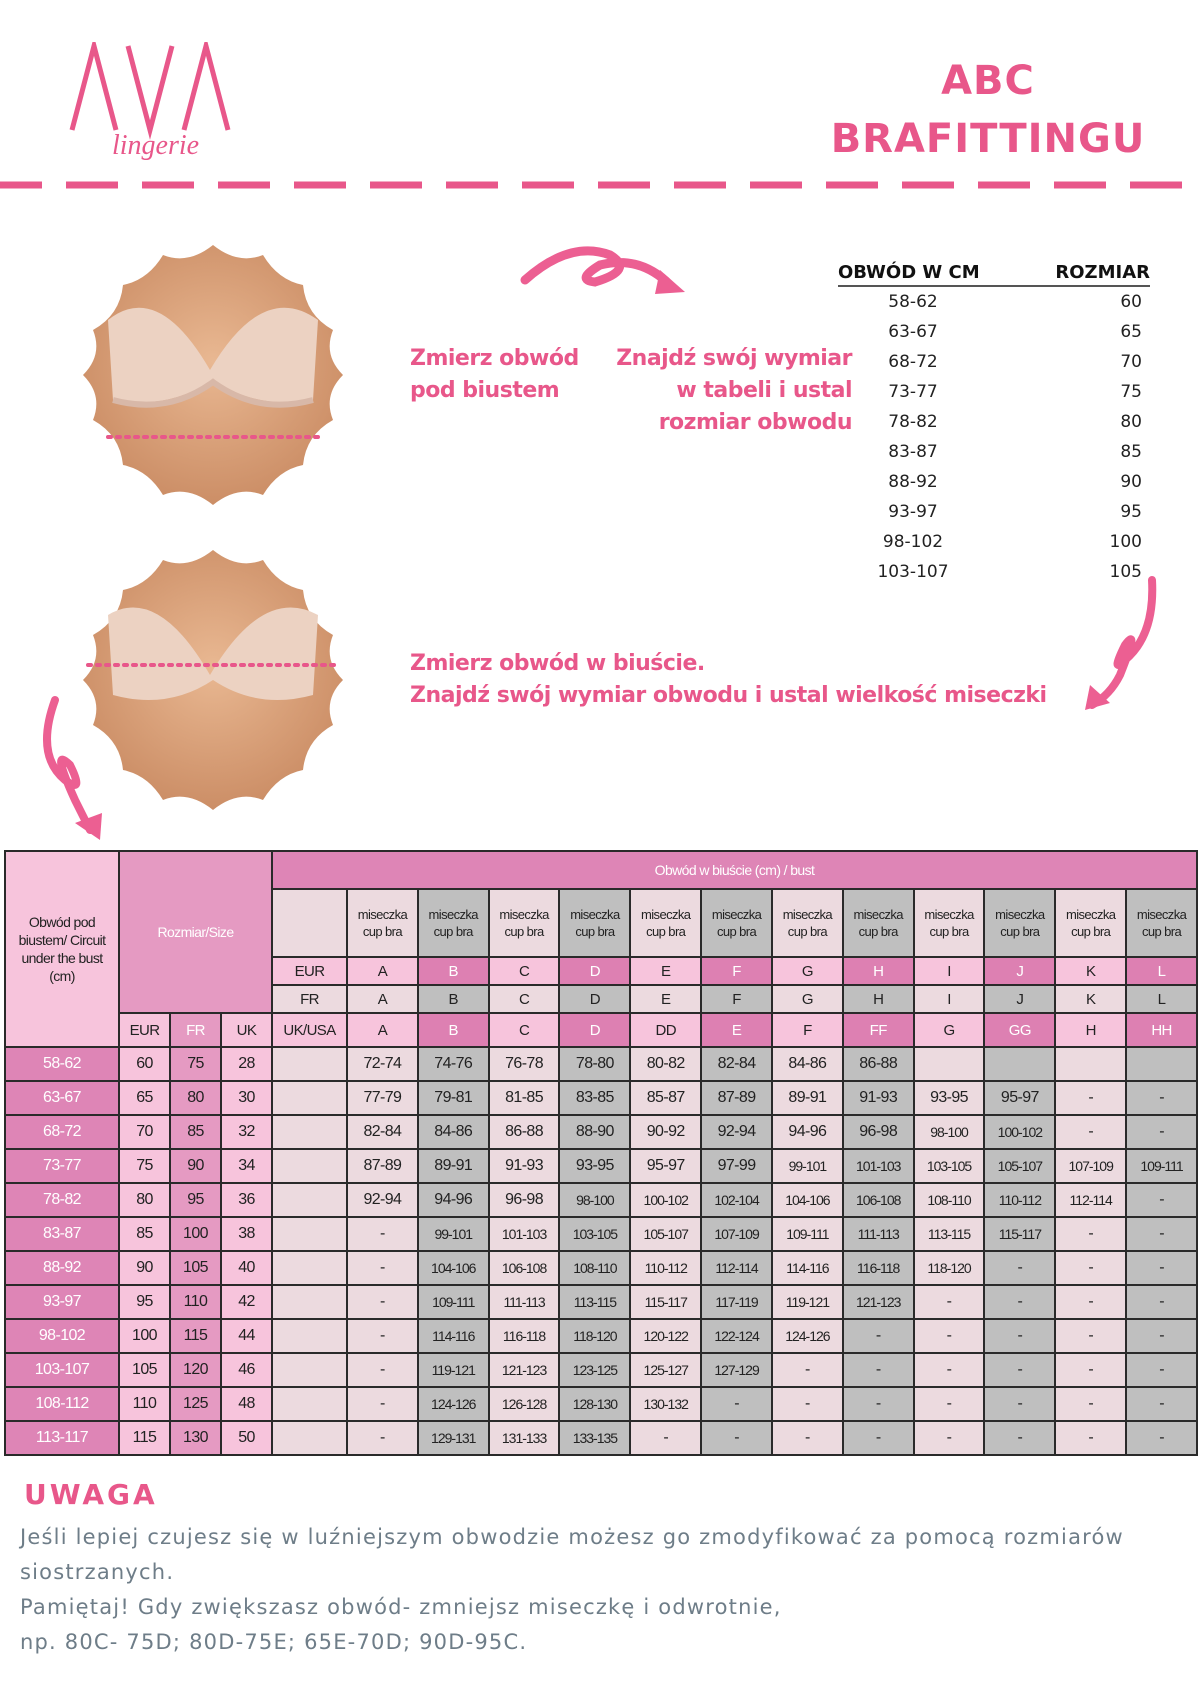 The image size is (1200, 1697). What do you see at coordinates (195, 1404) in the screenshot?
I see `fr-size-cell: 125` at bounding box center [195, 1404].